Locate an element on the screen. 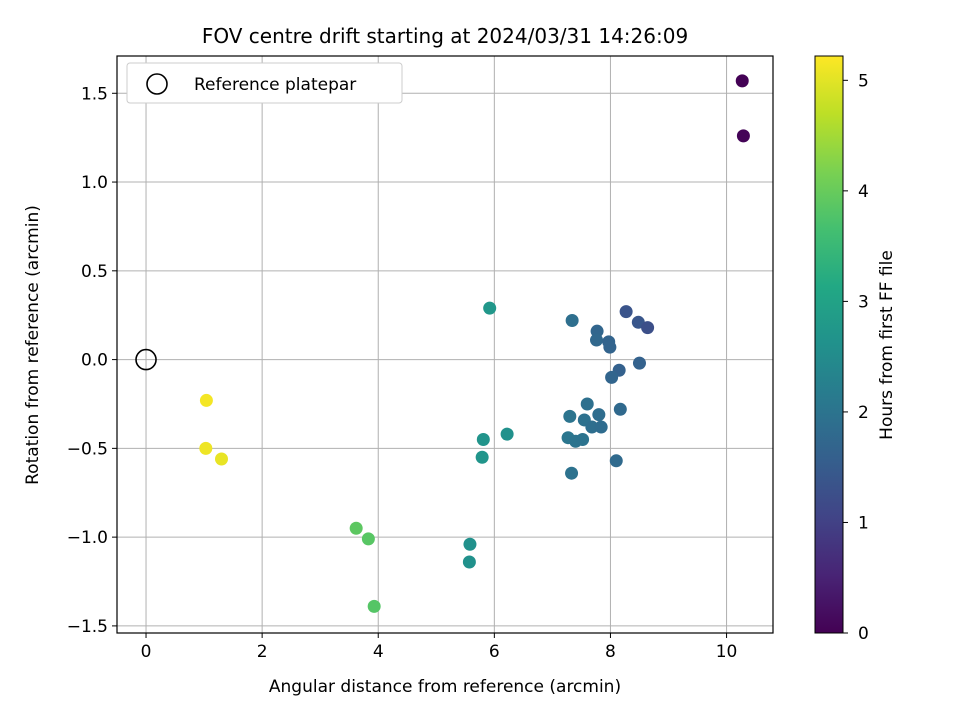  colorbar-ticks: 0 1 2 3 4 5 is located at coordinates (856, 357).